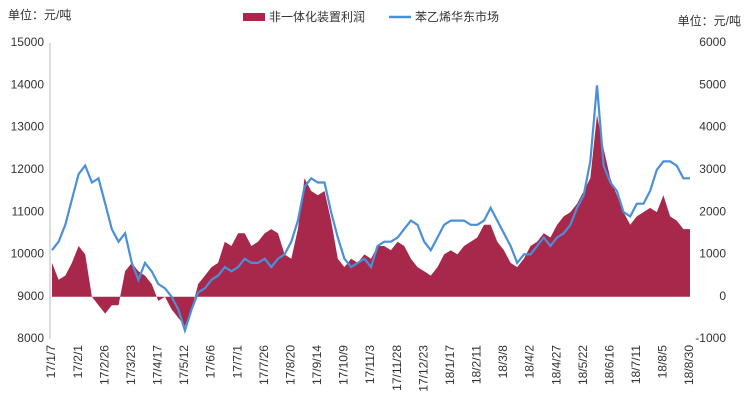 Image resolution: width=749 pixels, height=407 pixels. What do you see at coordinates (370, 364) in the screenshot?
I see `x-tick-label: 17/11/3` at bounding box center [370, 364].